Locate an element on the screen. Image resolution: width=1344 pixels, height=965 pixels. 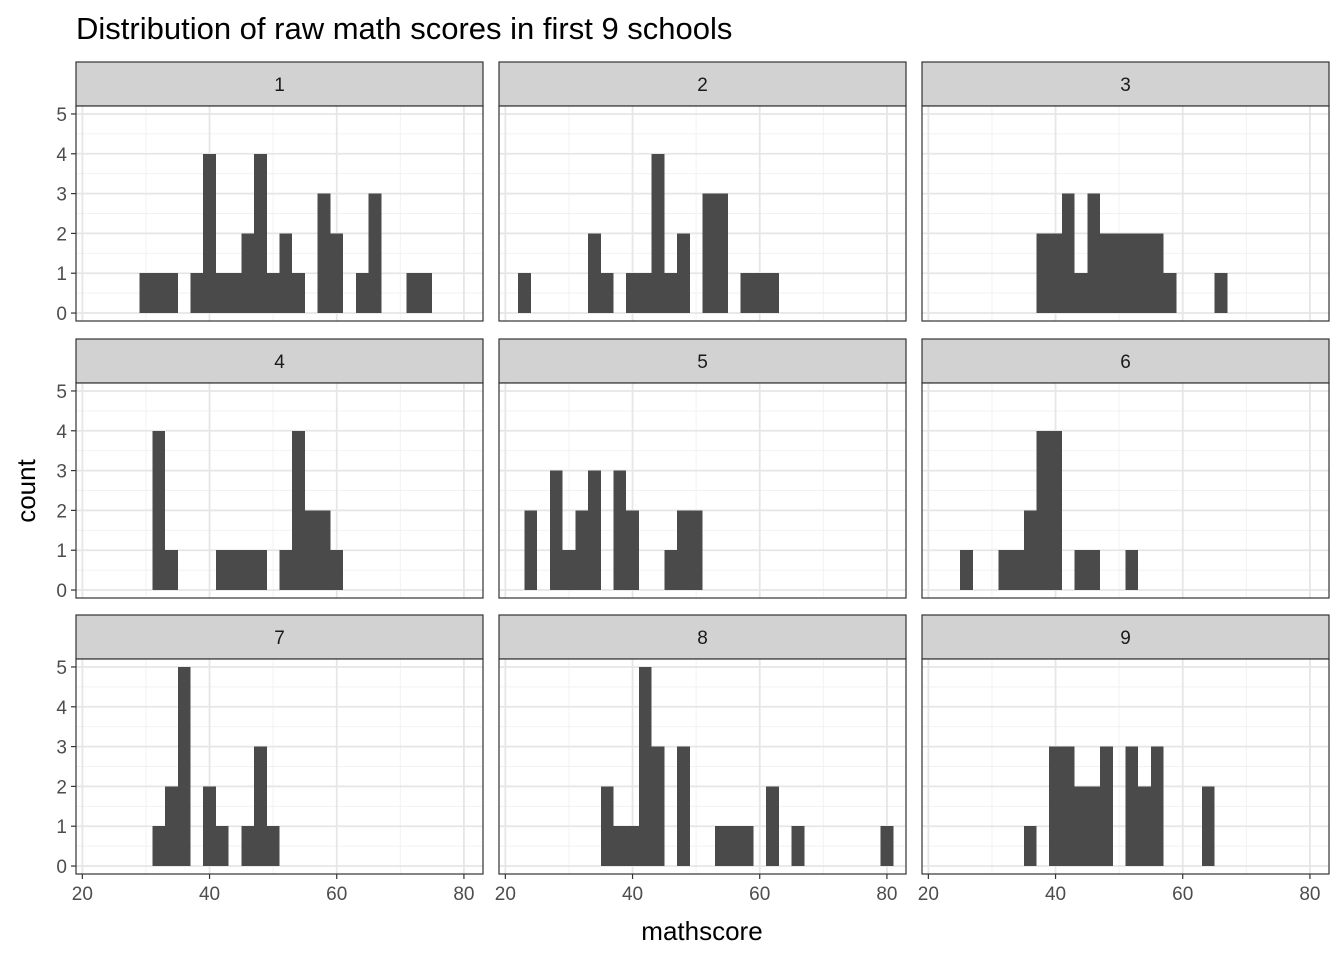
facet-panel-5: 5 is located at coordinates (702, 468).